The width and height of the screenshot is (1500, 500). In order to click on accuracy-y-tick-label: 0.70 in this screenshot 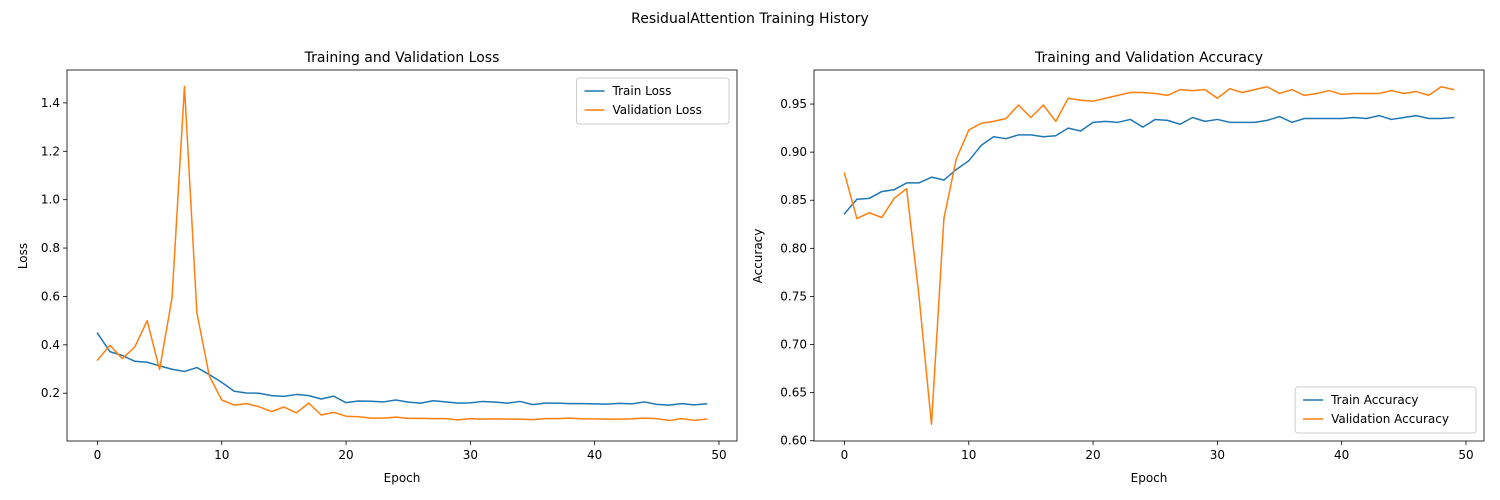, I will do `click(793, 345)`.